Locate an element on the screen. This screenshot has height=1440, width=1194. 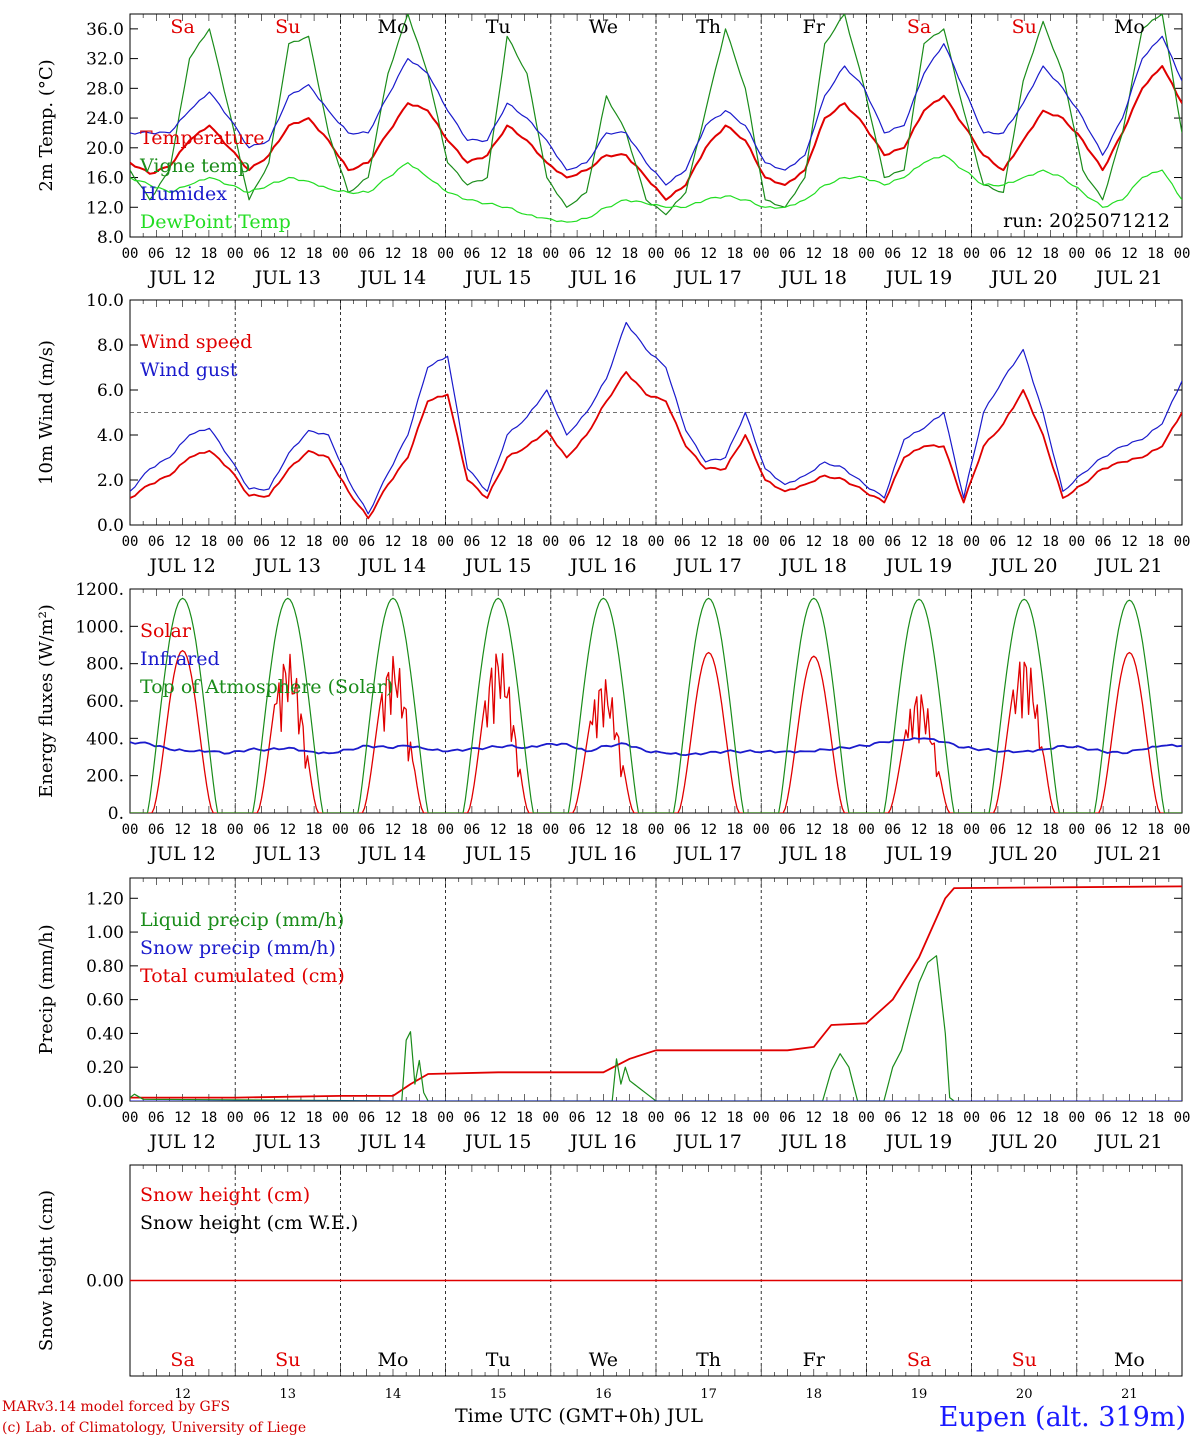
day-name-label: Mo is located at coordinates (393, 27).